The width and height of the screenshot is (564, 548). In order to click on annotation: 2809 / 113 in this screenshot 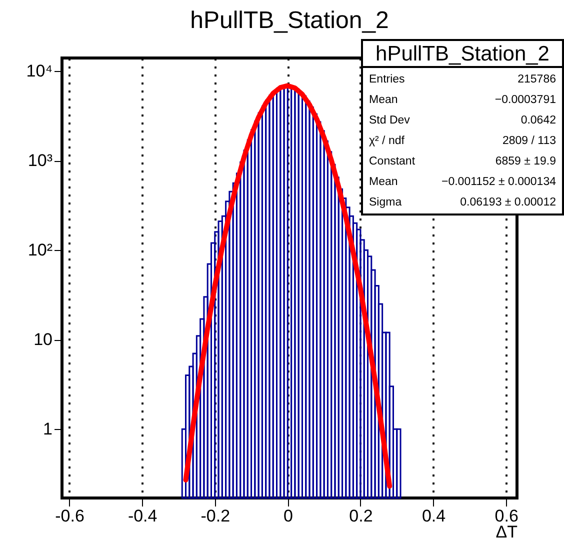, I will do `click(529, 140)`.